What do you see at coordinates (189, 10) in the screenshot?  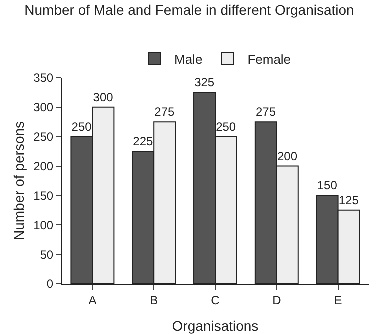 I see `chart-title: Number of Male and Female in different Organisation` at bounding box center [189, 10].